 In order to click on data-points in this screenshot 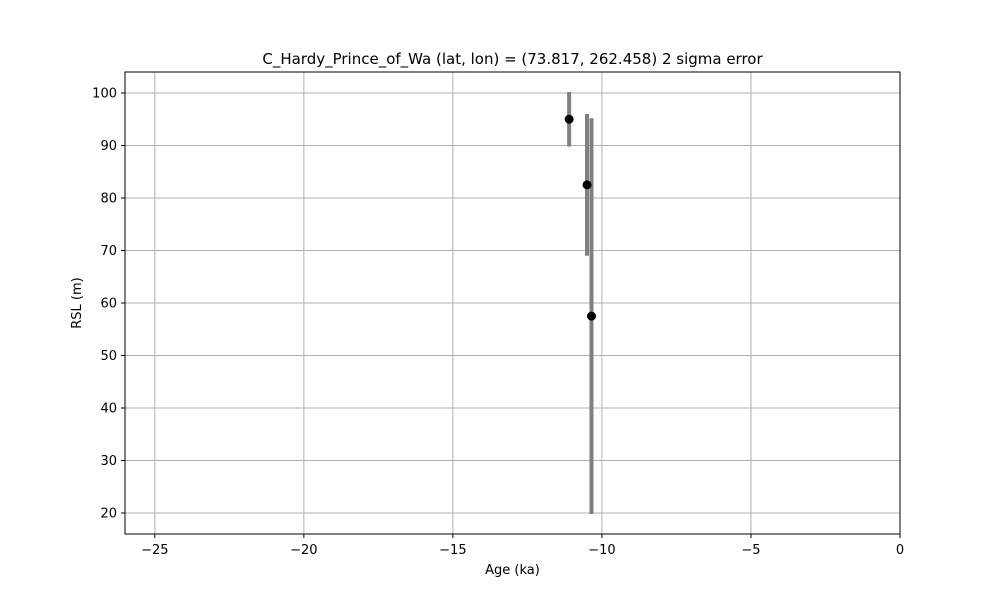, I will do `click(580, 217)`.